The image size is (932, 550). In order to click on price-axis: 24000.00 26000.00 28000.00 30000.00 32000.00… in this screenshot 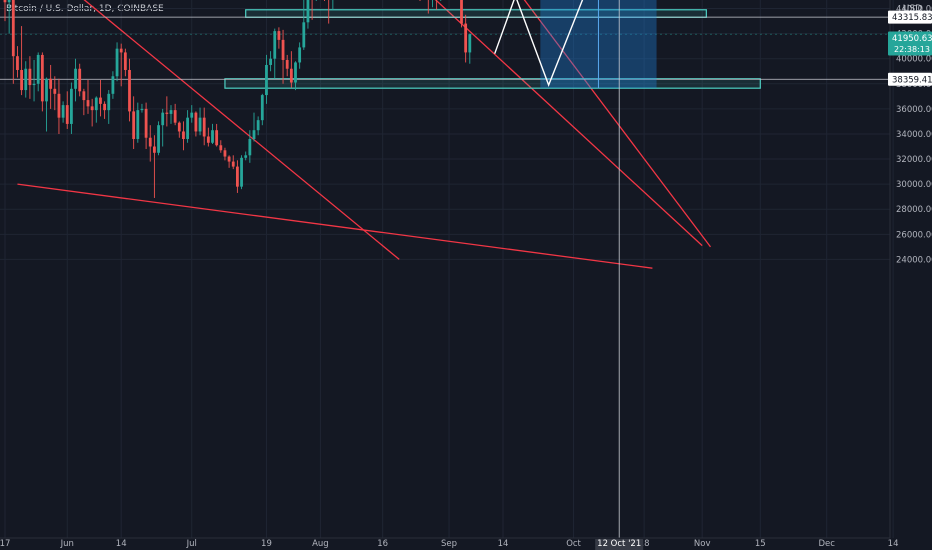, I will do `click(910, 269)`.